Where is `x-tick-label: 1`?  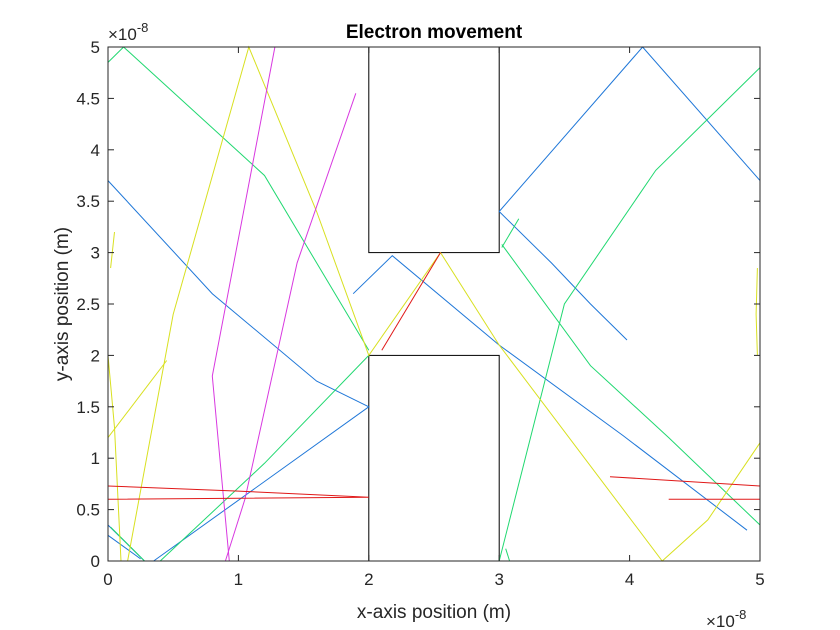 x-tick-label: 1 is located at coordinates (238, 579).